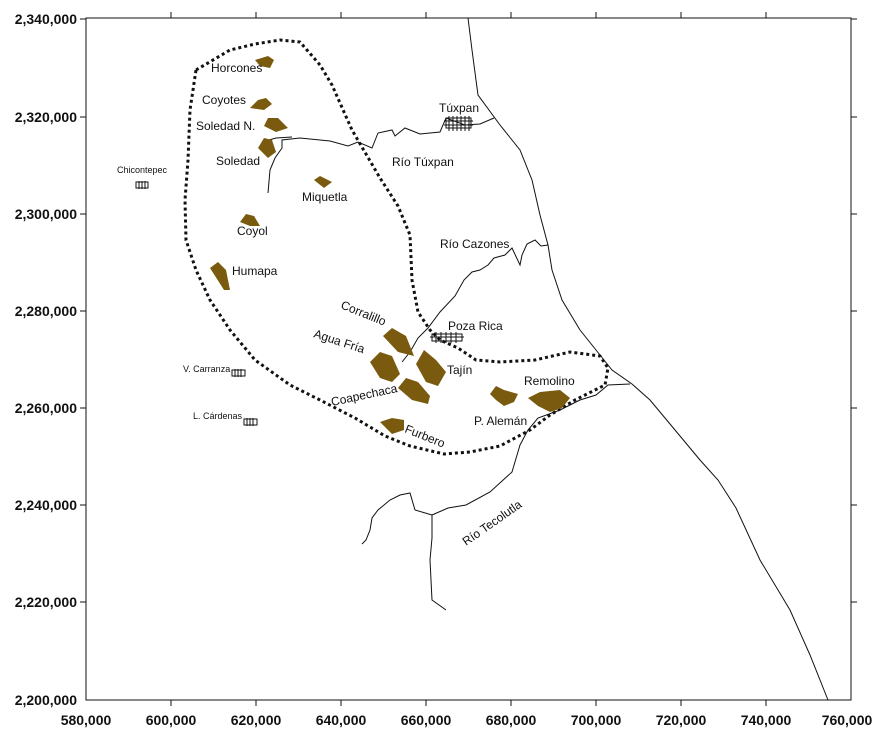 This screenshot has height=740, width=880. I want to click on x-tick-label: 760,000, so click(847, 720).